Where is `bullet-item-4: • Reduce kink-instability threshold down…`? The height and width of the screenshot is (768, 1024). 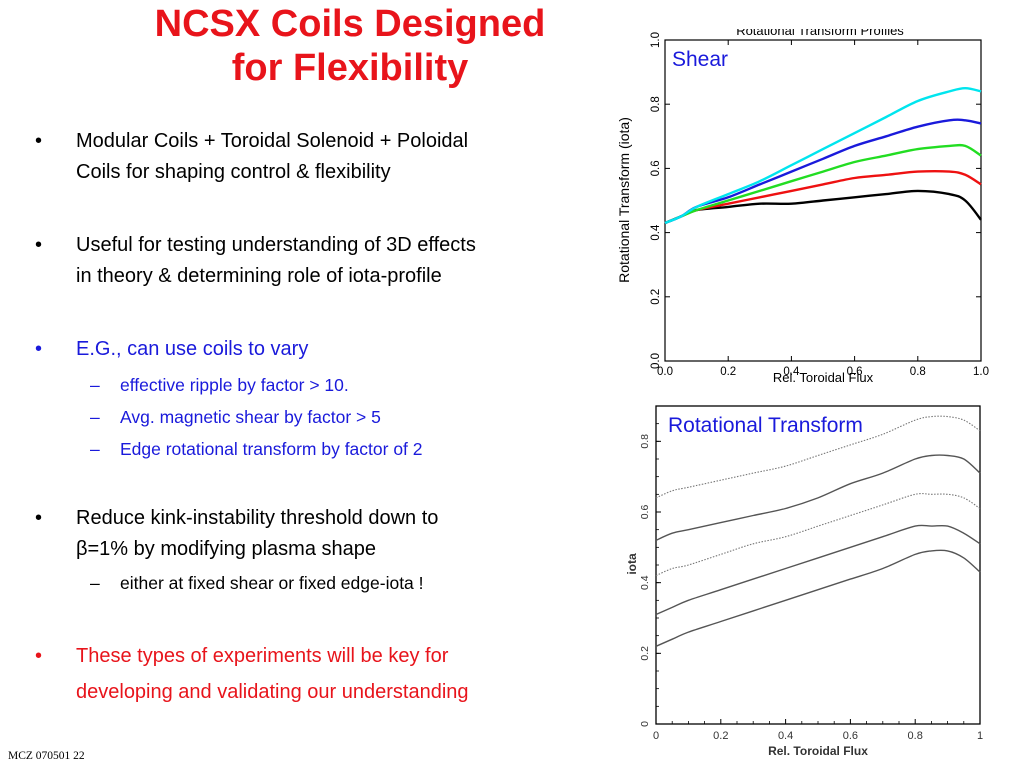 bullet-item-4: • Reduce kink-instability threshold down… is located at coordinates (237, 534).